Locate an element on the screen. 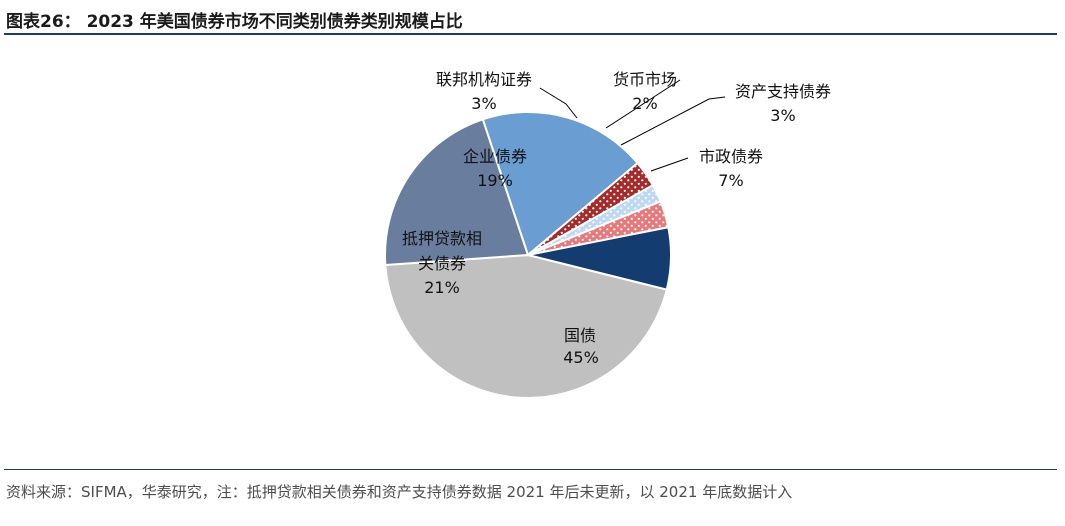 Image resolution: width=1065 pixels, height=526 pixels. slice-value-agency: 3% is located at coordinates (483, 103).